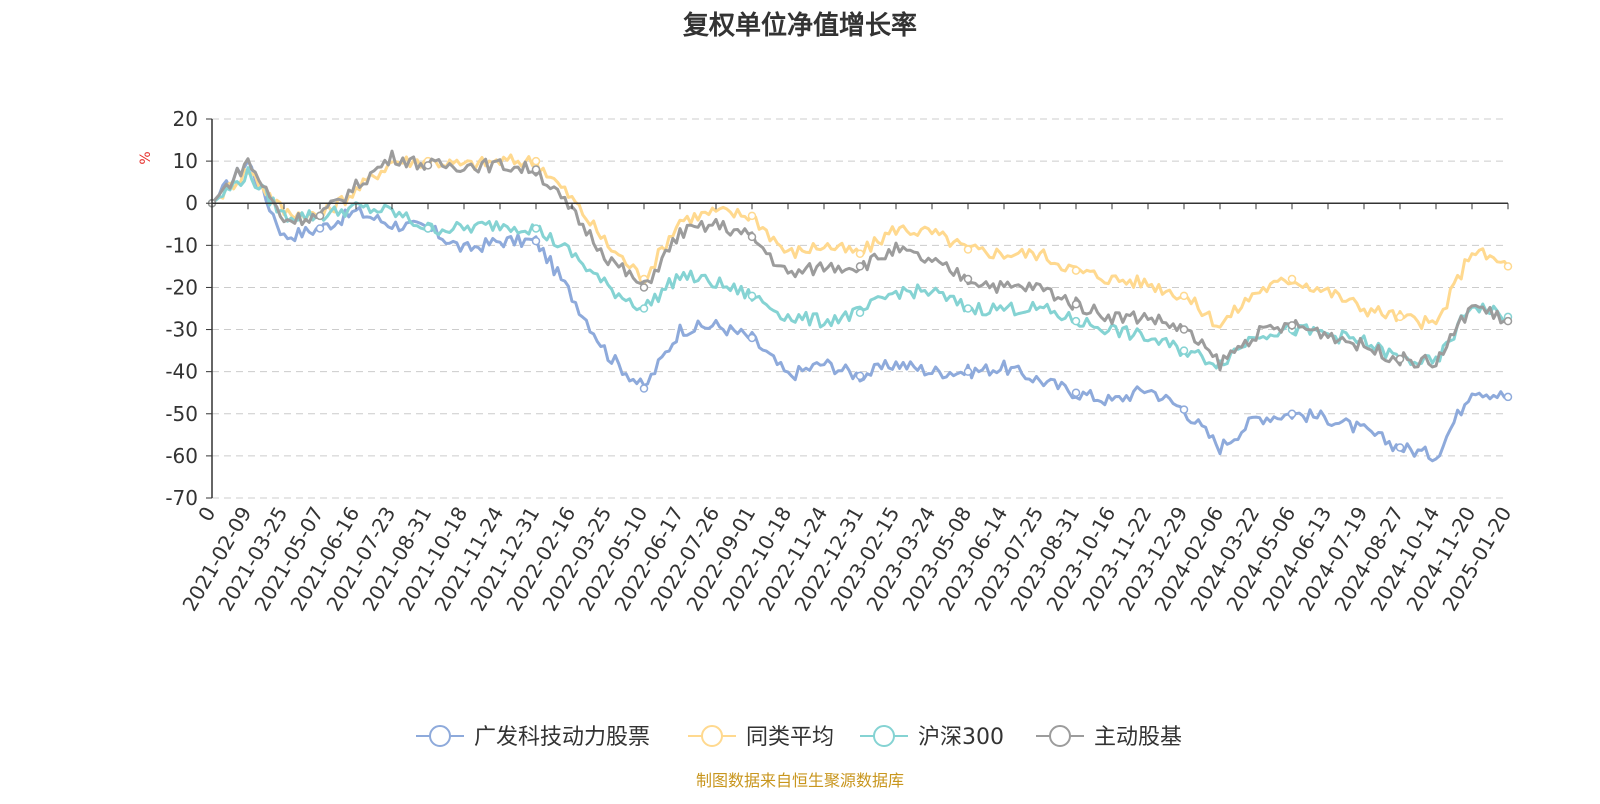 The width and height of the screenshot is (1600, 804). What do you see at coordinates (1138, 737) in the screenshot?
I see `legend-label-3: 主动股基` at bounding box center [1138, 737].